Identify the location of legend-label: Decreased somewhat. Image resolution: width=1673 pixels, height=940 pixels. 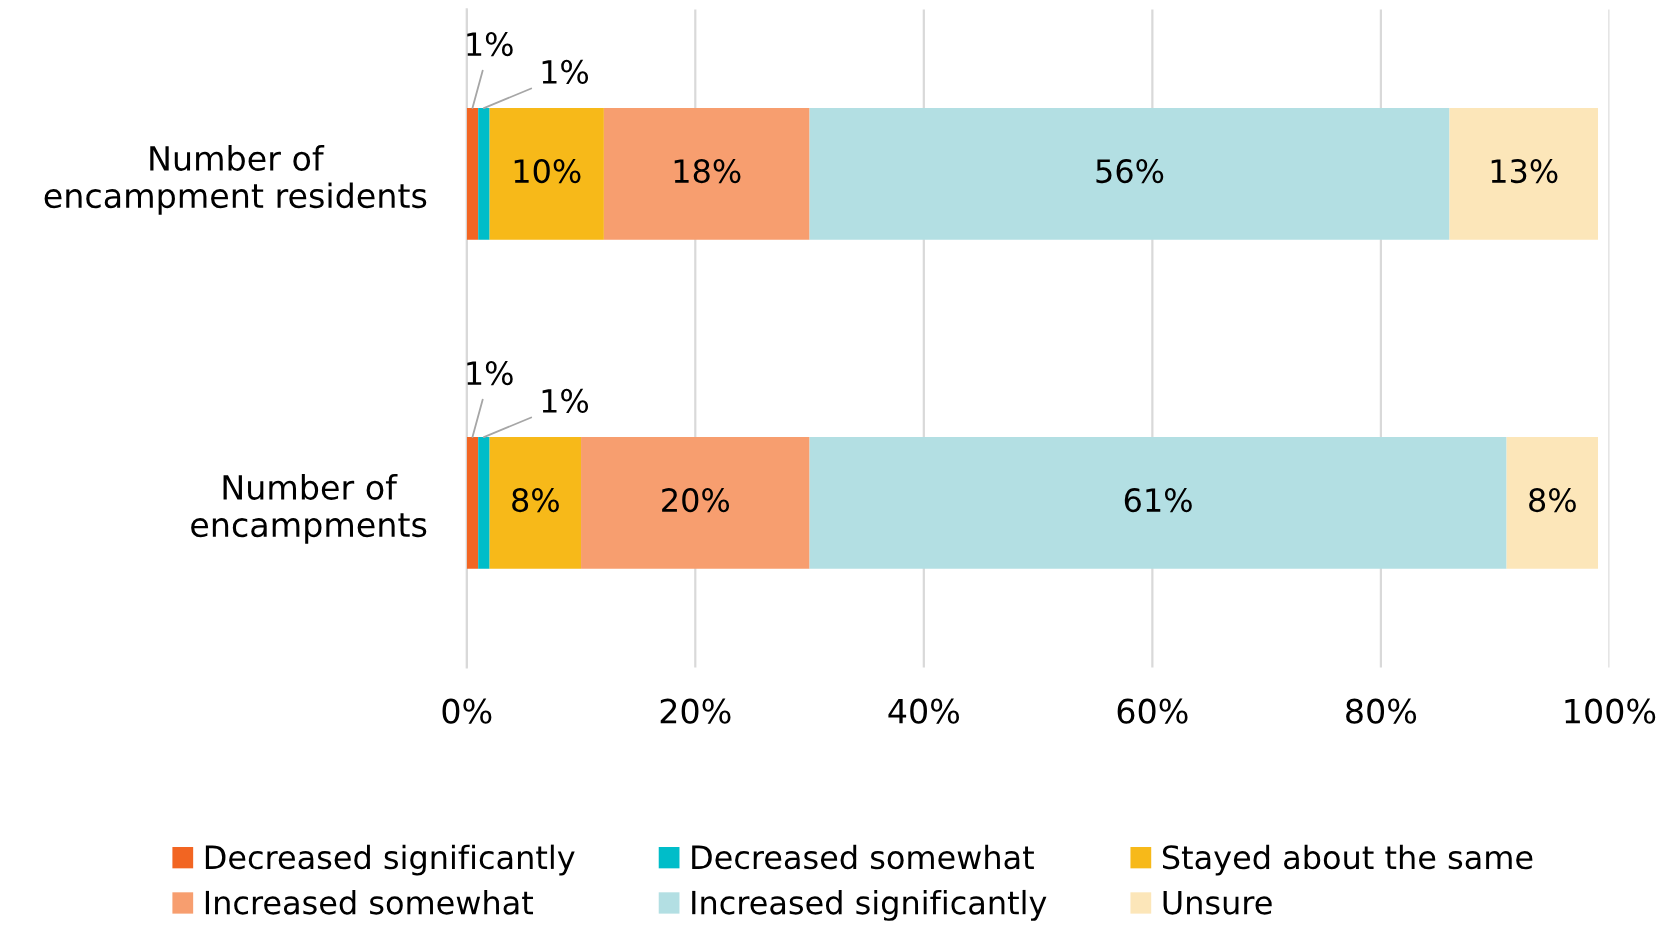
(863, 857).